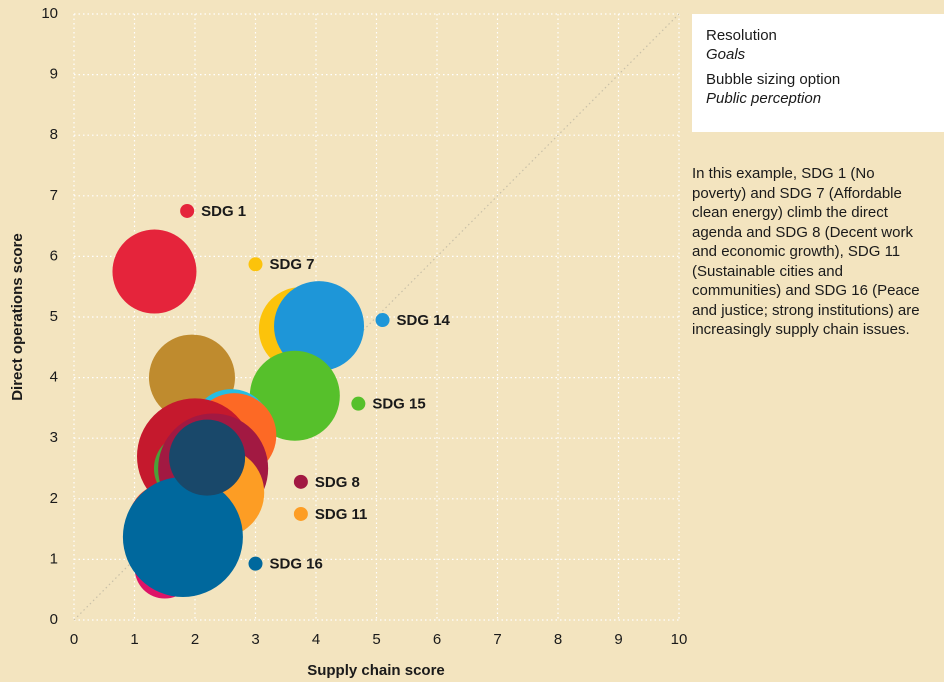 This screenshot has width=944, height=682. Describe the element at coordinates (376, 670) in the screenshot. I see `x-axis-title: Supply chain score` at that location.